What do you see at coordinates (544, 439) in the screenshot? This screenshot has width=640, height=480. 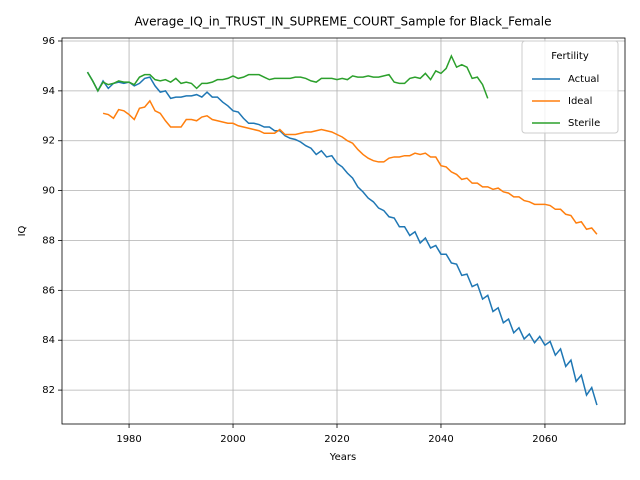 I see `x-tick-label: 2060` at bounding box center [544, 439].